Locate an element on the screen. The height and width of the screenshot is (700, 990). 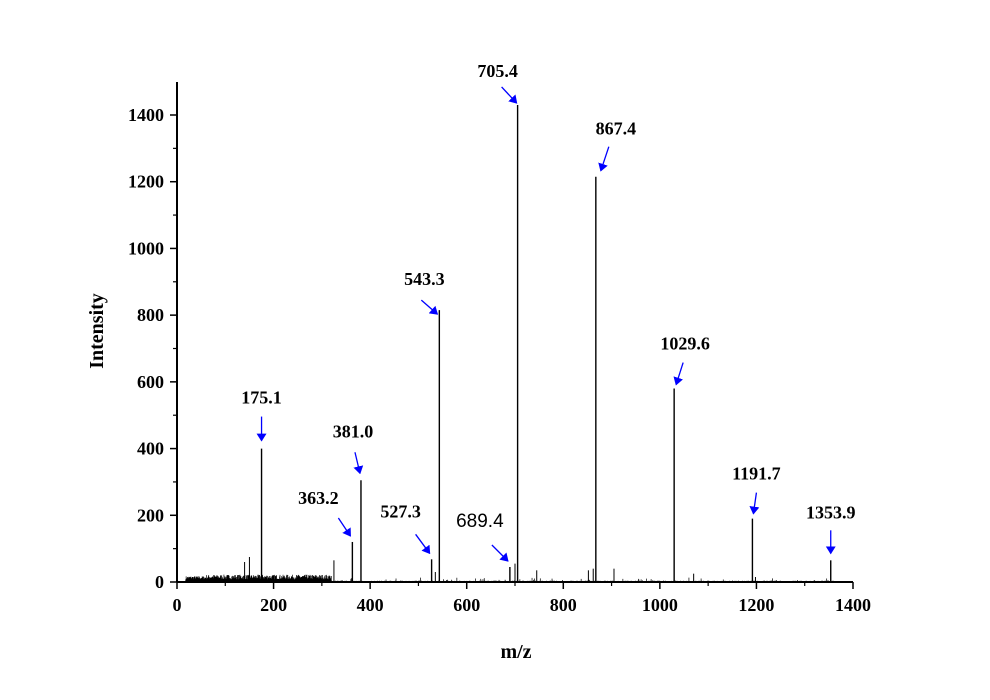
x-tick-label: 1000 is located at coordinates (660, 605).